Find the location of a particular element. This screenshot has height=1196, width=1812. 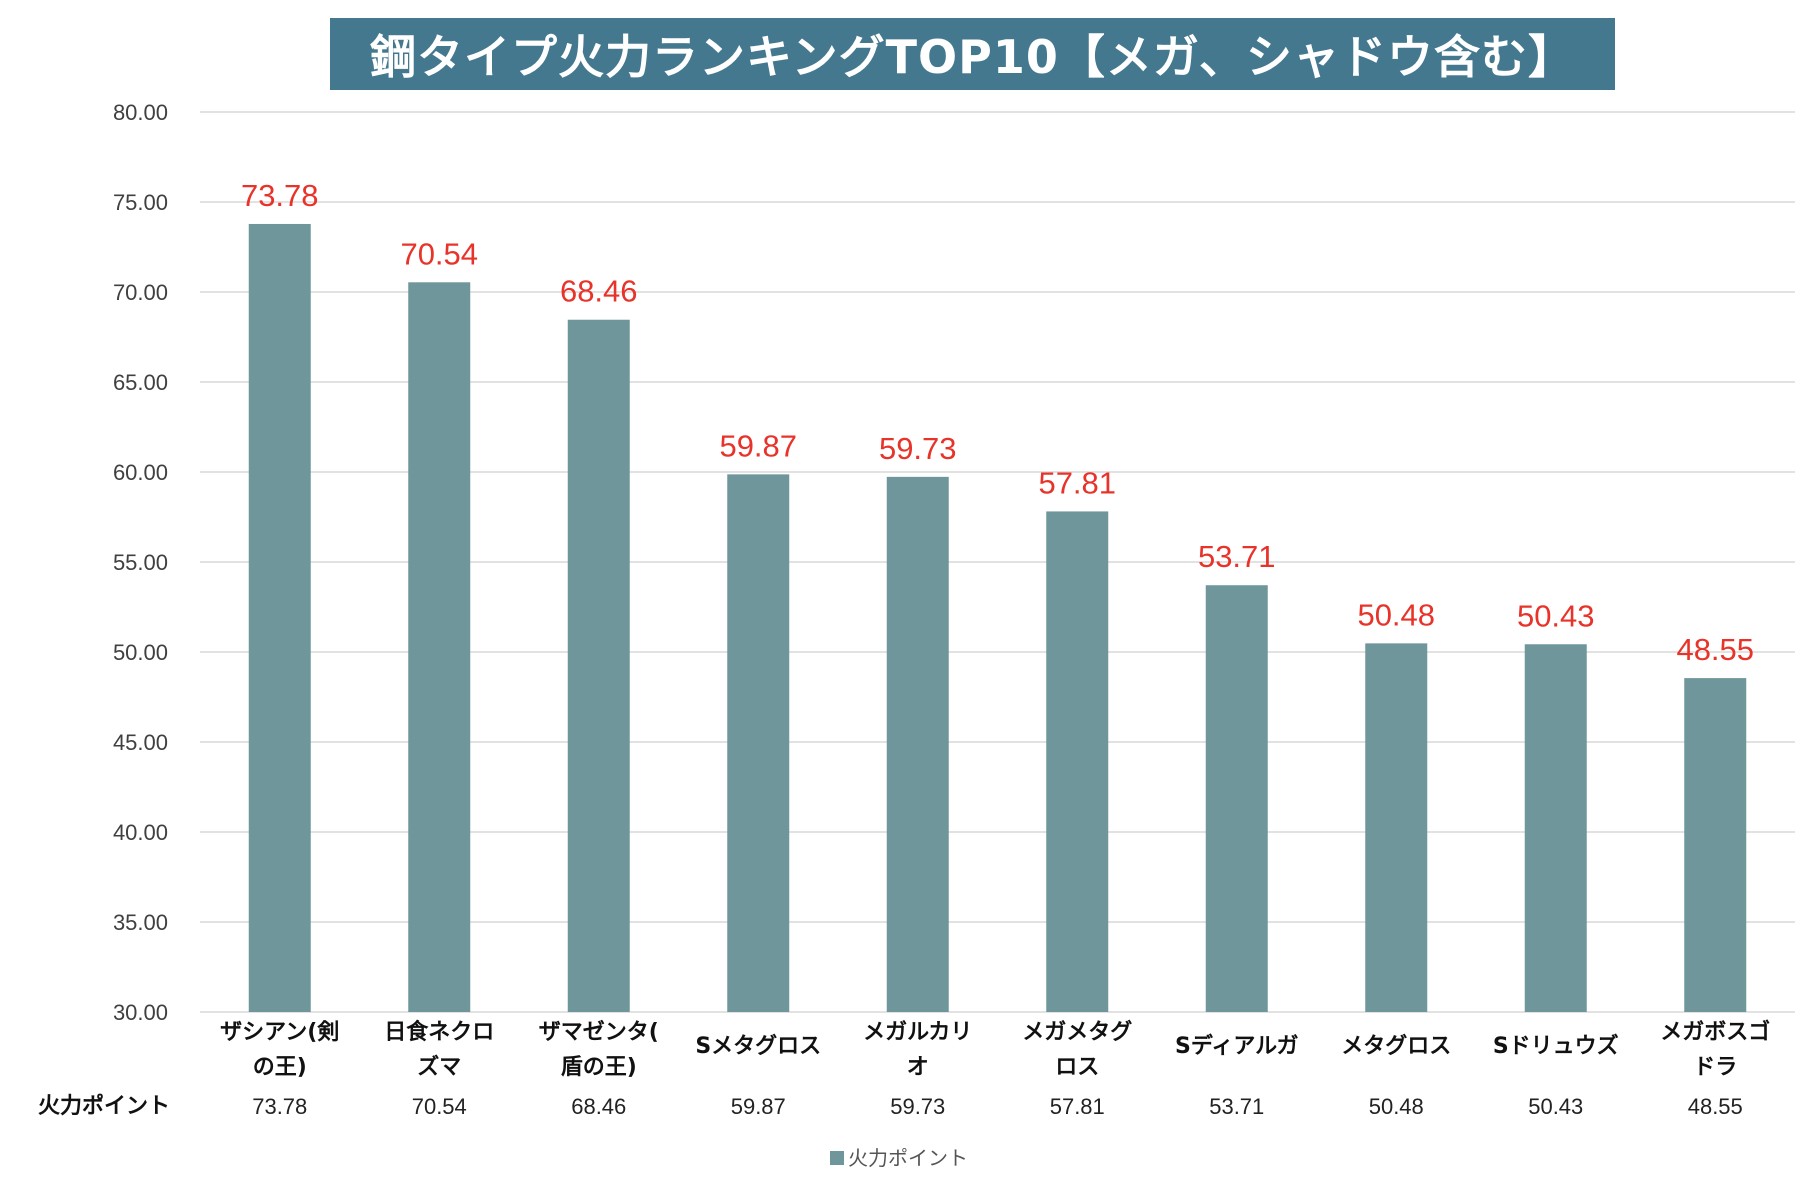

category-label: メガボスゴドラ is located at coordinates (1715, 1049).